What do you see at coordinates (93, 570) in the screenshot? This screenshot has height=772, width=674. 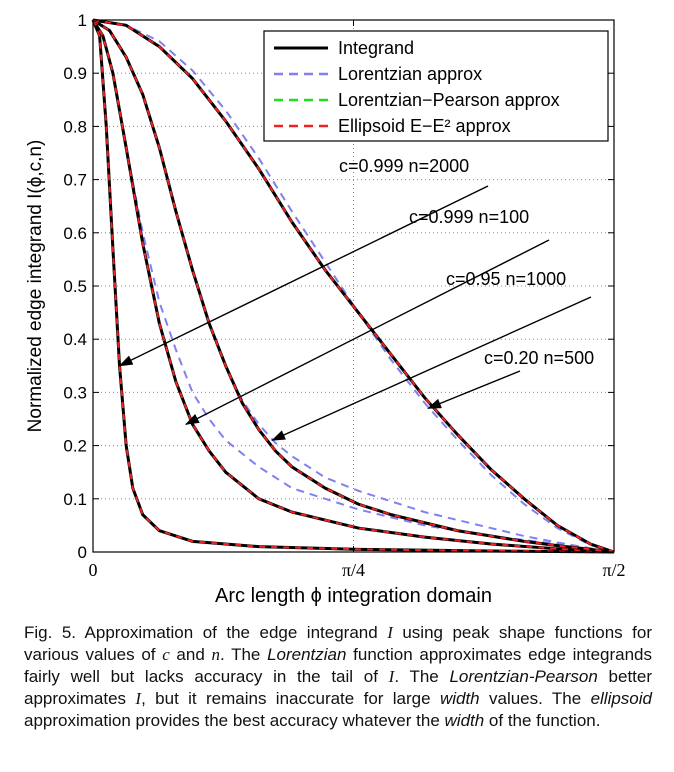 I see `x-tick-label: 0` at bounding box center [93, 570].